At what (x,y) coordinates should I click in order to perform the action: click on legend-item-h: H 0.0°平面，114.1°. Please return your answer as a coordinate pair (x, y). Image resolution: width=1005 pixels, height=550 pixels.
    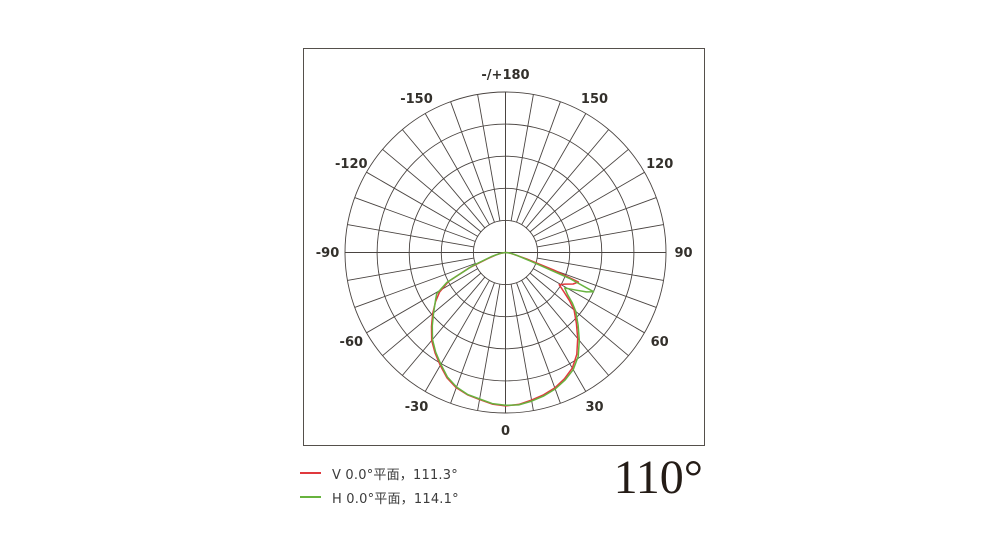
    Looking at the image, I should click on (379, 497).